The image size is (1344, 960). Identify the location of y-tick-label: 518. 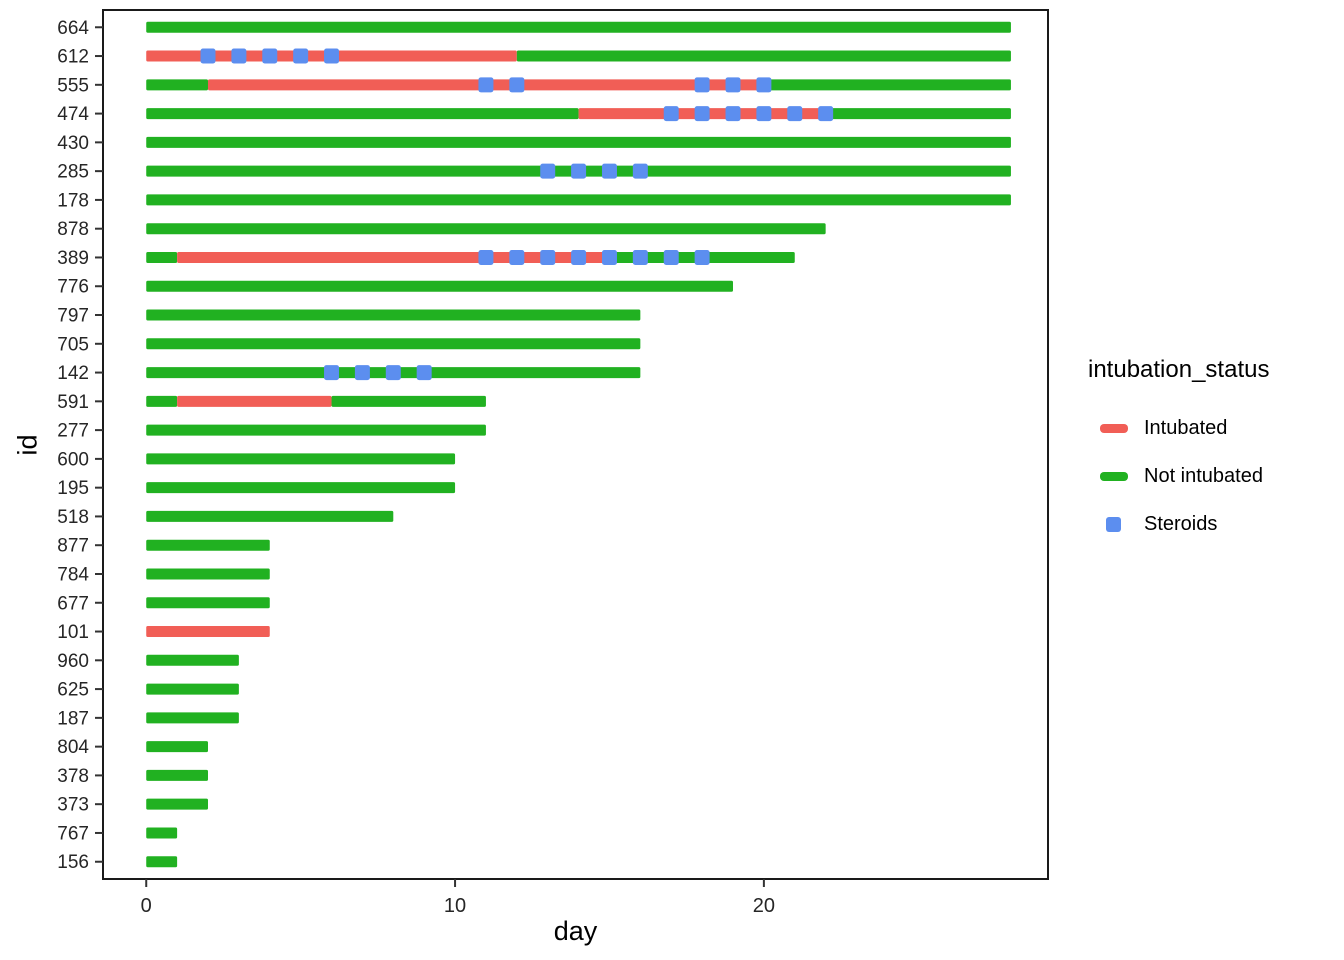
(73, 517).